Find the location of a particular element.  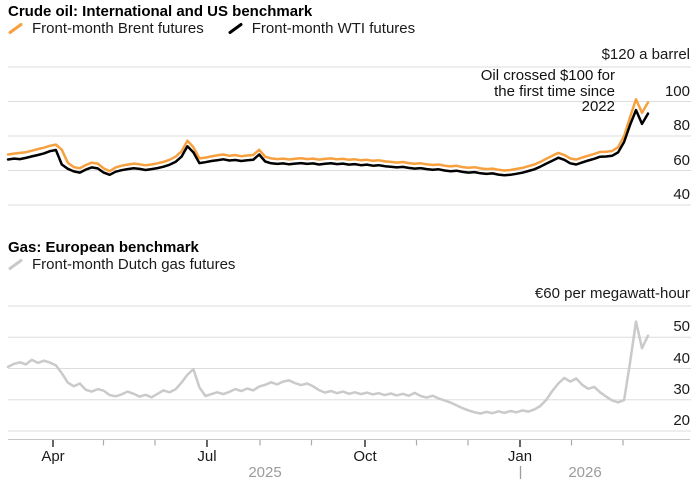

gas-line-sample-stroke is located at coordinates (15, 264).